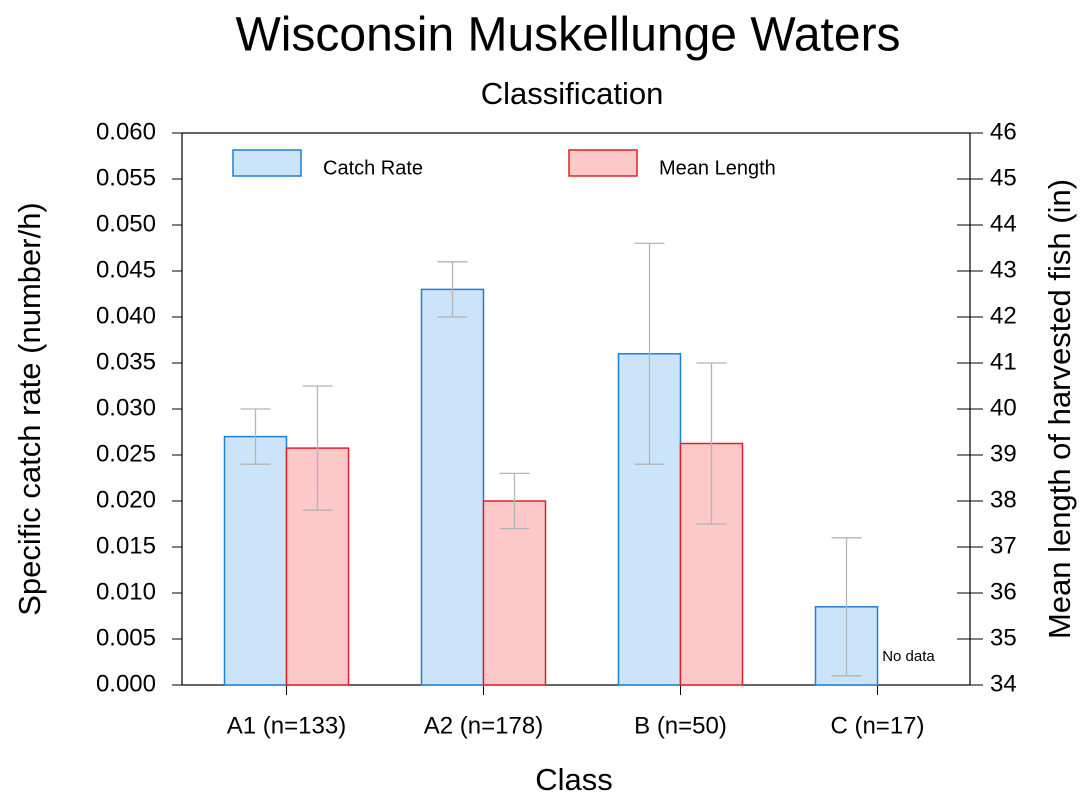  Describe the element at coordinates (1003, 315) in the screenshot. I see `y2-tick-label: 42` at that location.